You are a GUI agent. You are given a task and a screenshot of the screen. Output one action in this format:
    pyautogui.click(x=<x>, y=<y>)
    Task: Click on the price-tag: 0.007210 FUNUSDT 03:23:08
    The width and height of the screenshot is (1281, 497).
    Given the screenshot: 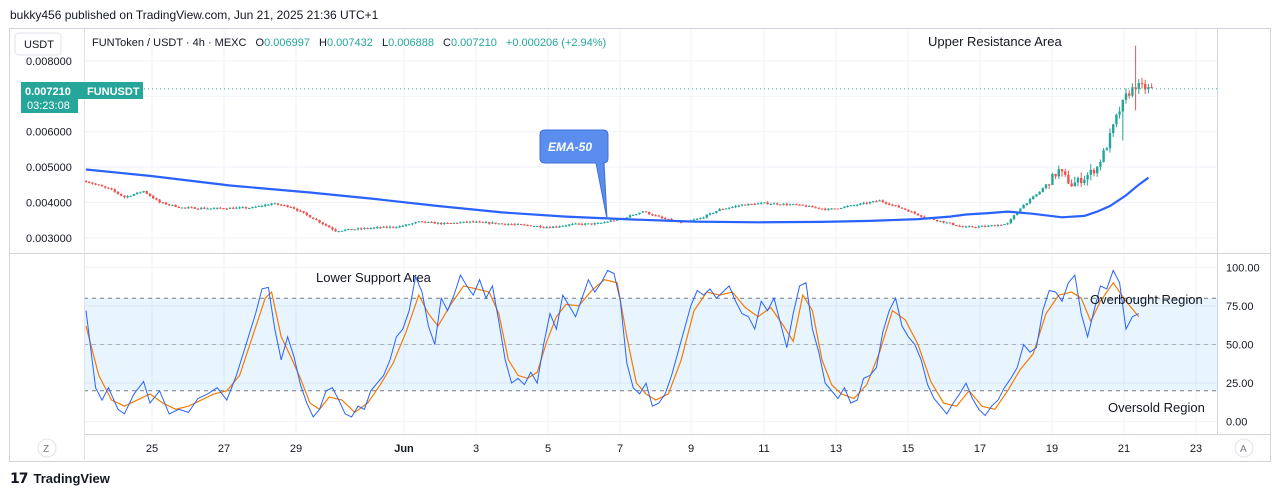 What is the action you would take?
    pyautogui.click(x=82, y=97)
    